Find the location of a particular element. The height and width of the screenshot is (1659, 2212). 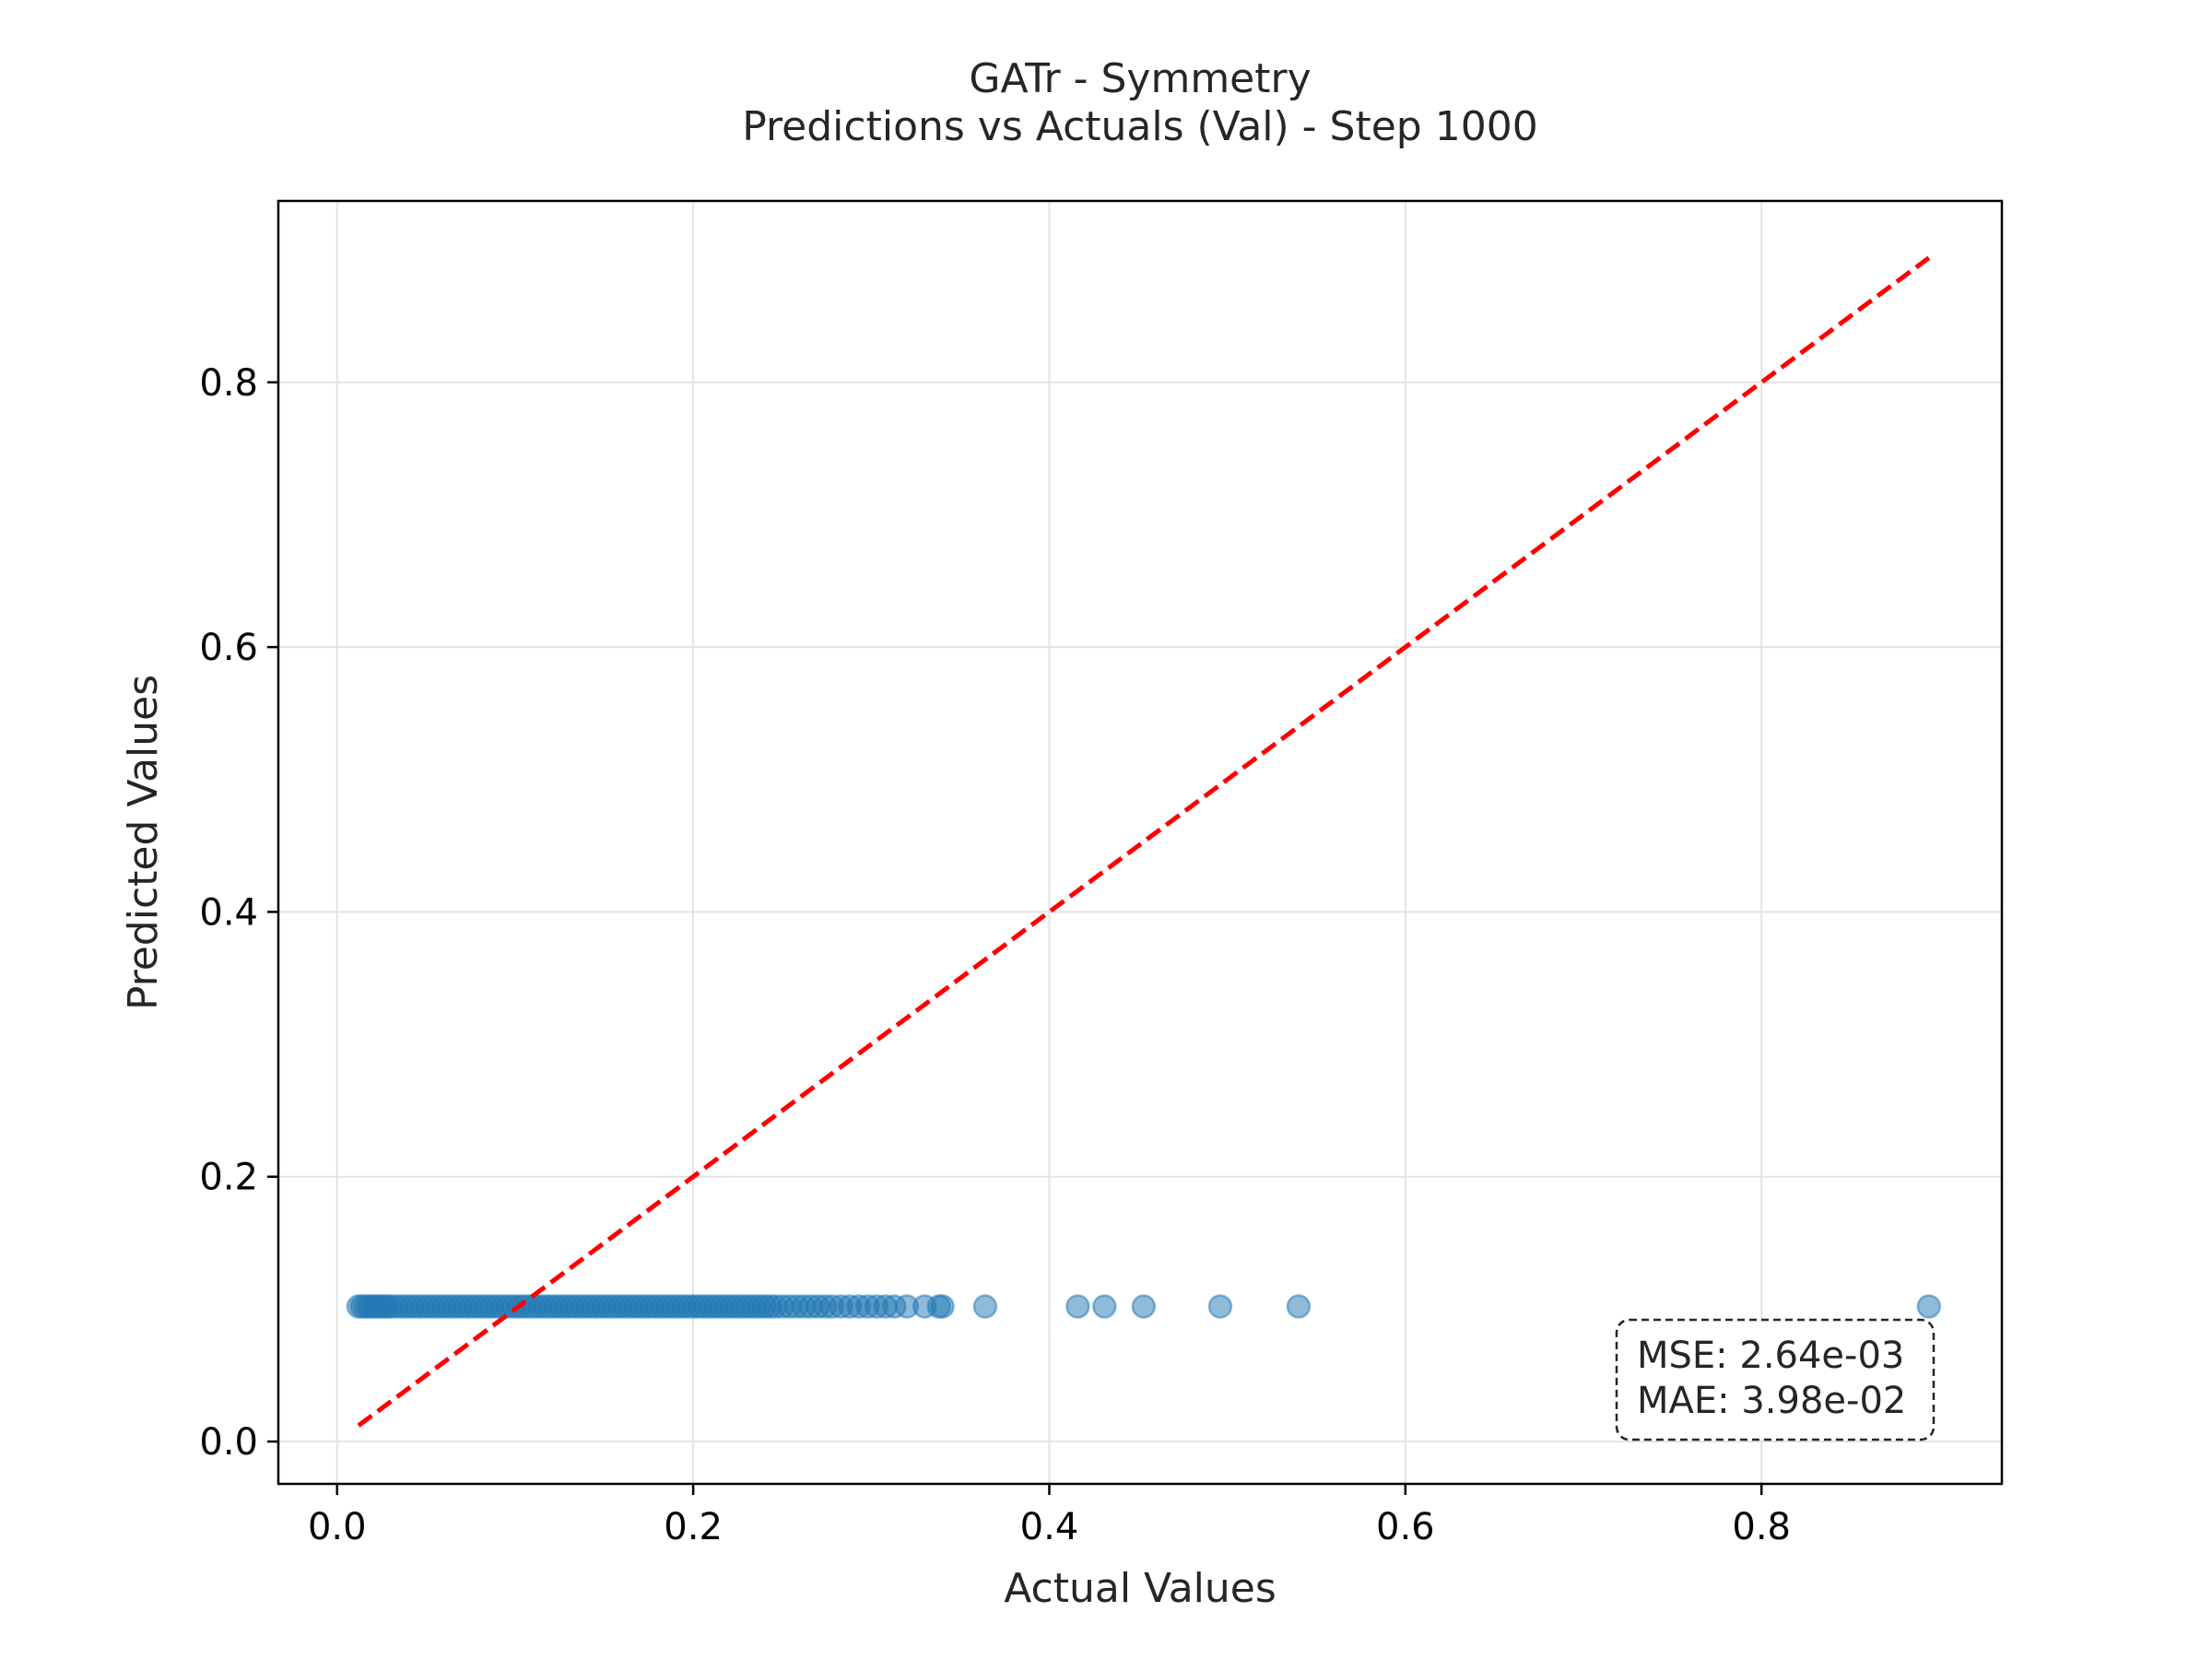

metrics-box-frame is located at coordinates (1775, 1379).